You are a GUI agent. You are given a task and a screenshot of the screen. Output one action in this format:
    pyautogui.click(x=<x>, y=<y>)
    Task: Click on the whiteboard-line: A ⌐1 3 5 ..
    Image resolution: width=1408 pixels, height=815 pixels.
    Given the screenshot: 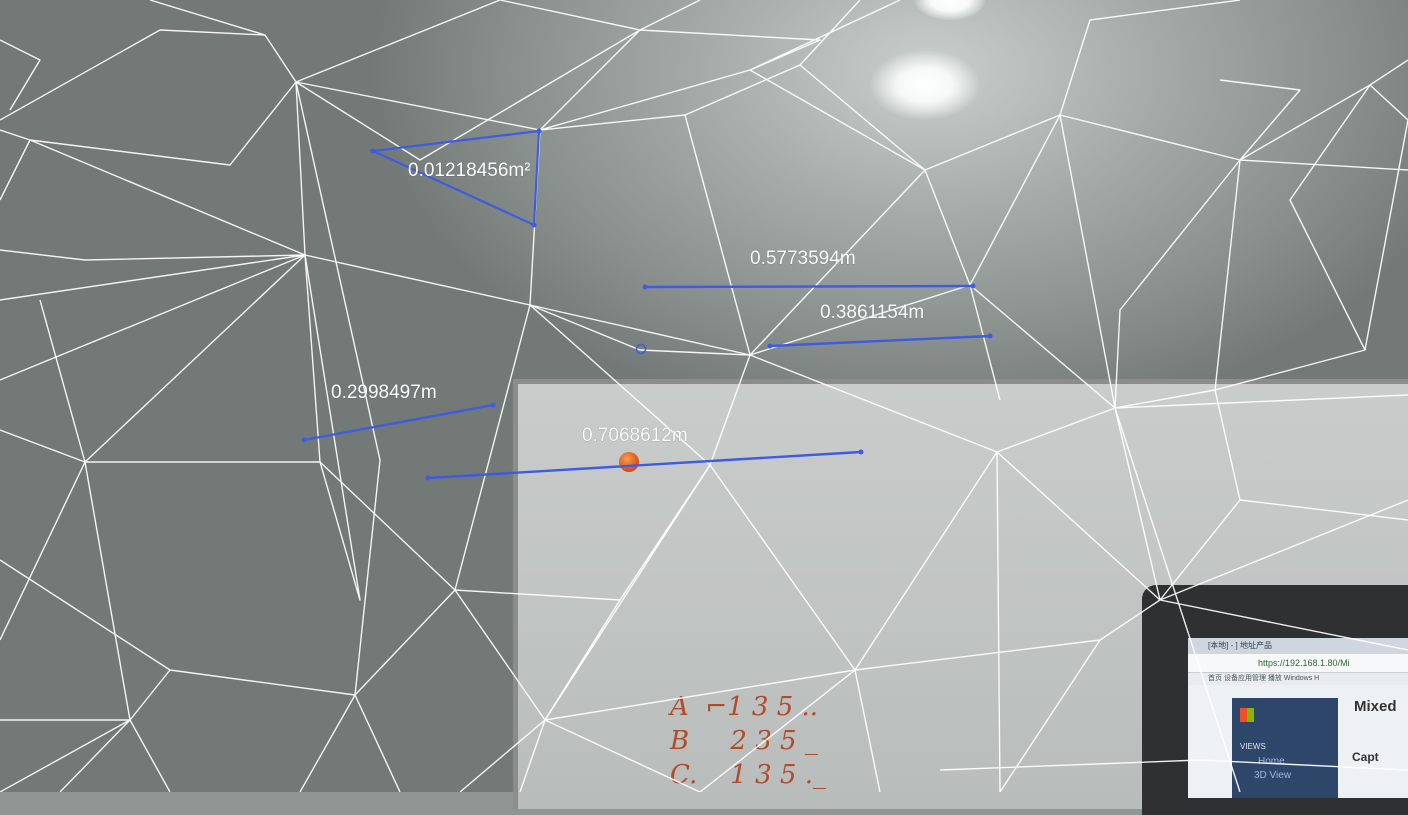 What is the action you would take?
    pyautogui.click(x=744, y=707)
    